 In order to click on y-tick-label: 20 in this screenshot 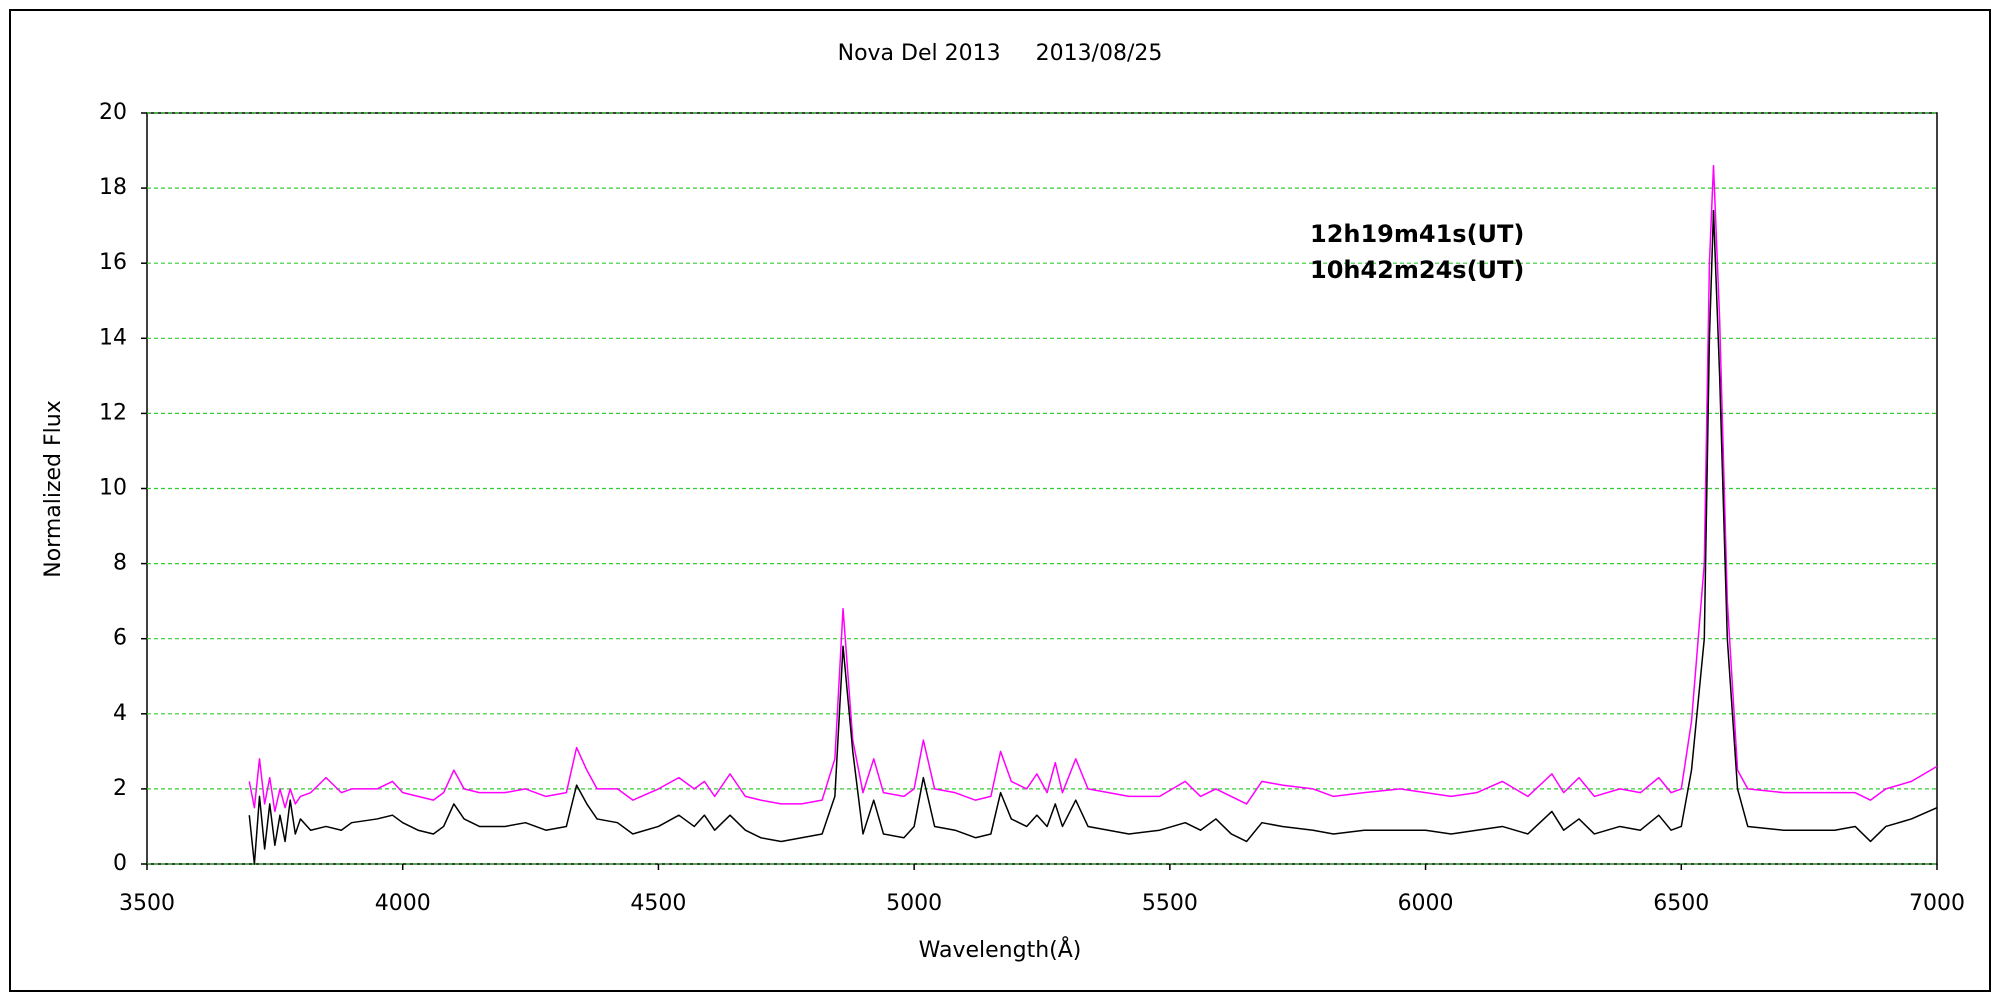, I will do `click(113, 112)`.